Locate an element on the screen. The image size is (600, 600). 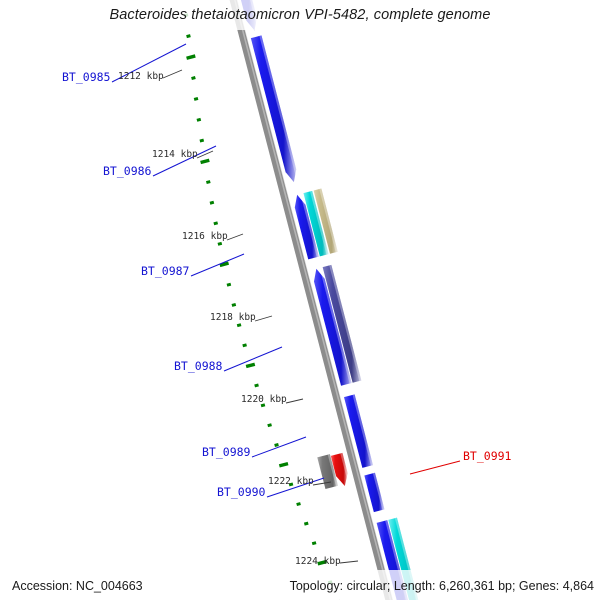
ruler-position-label: 1220 kbp is located at coordinates (264, 399).